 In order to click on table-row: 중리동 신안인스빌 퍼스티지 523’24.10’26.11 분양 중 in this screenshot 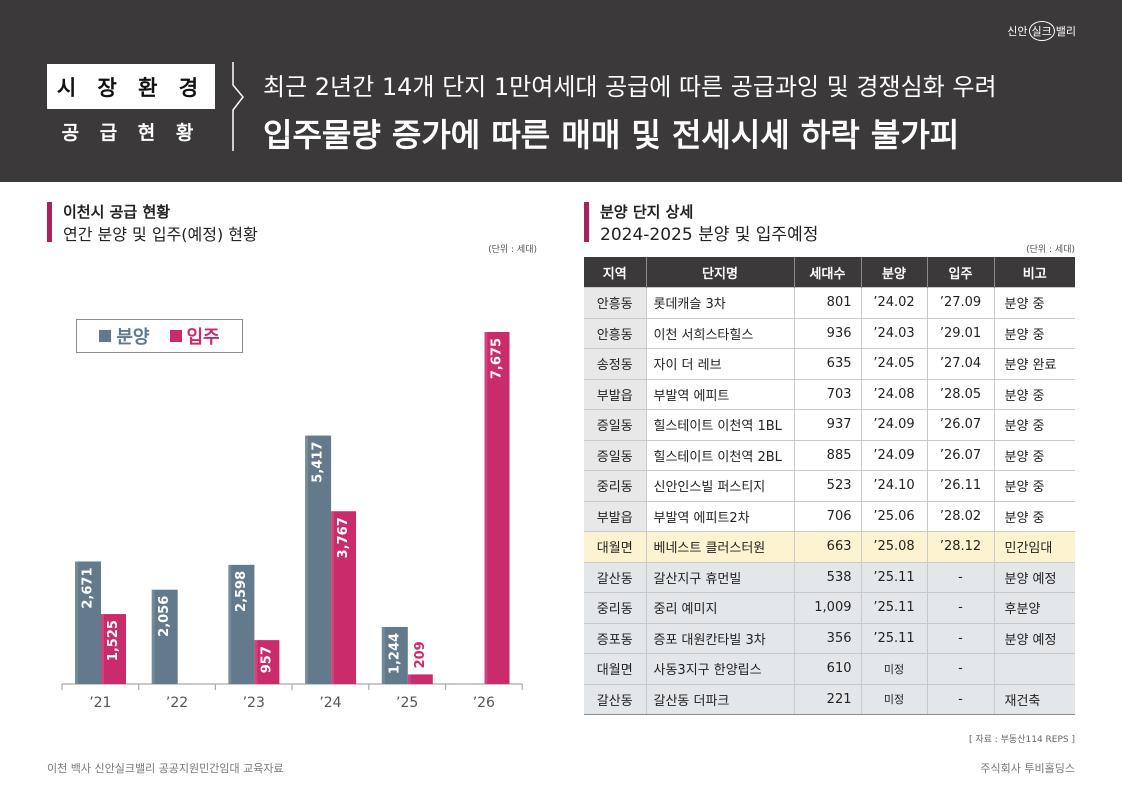, I will do `click(829, 485)`.